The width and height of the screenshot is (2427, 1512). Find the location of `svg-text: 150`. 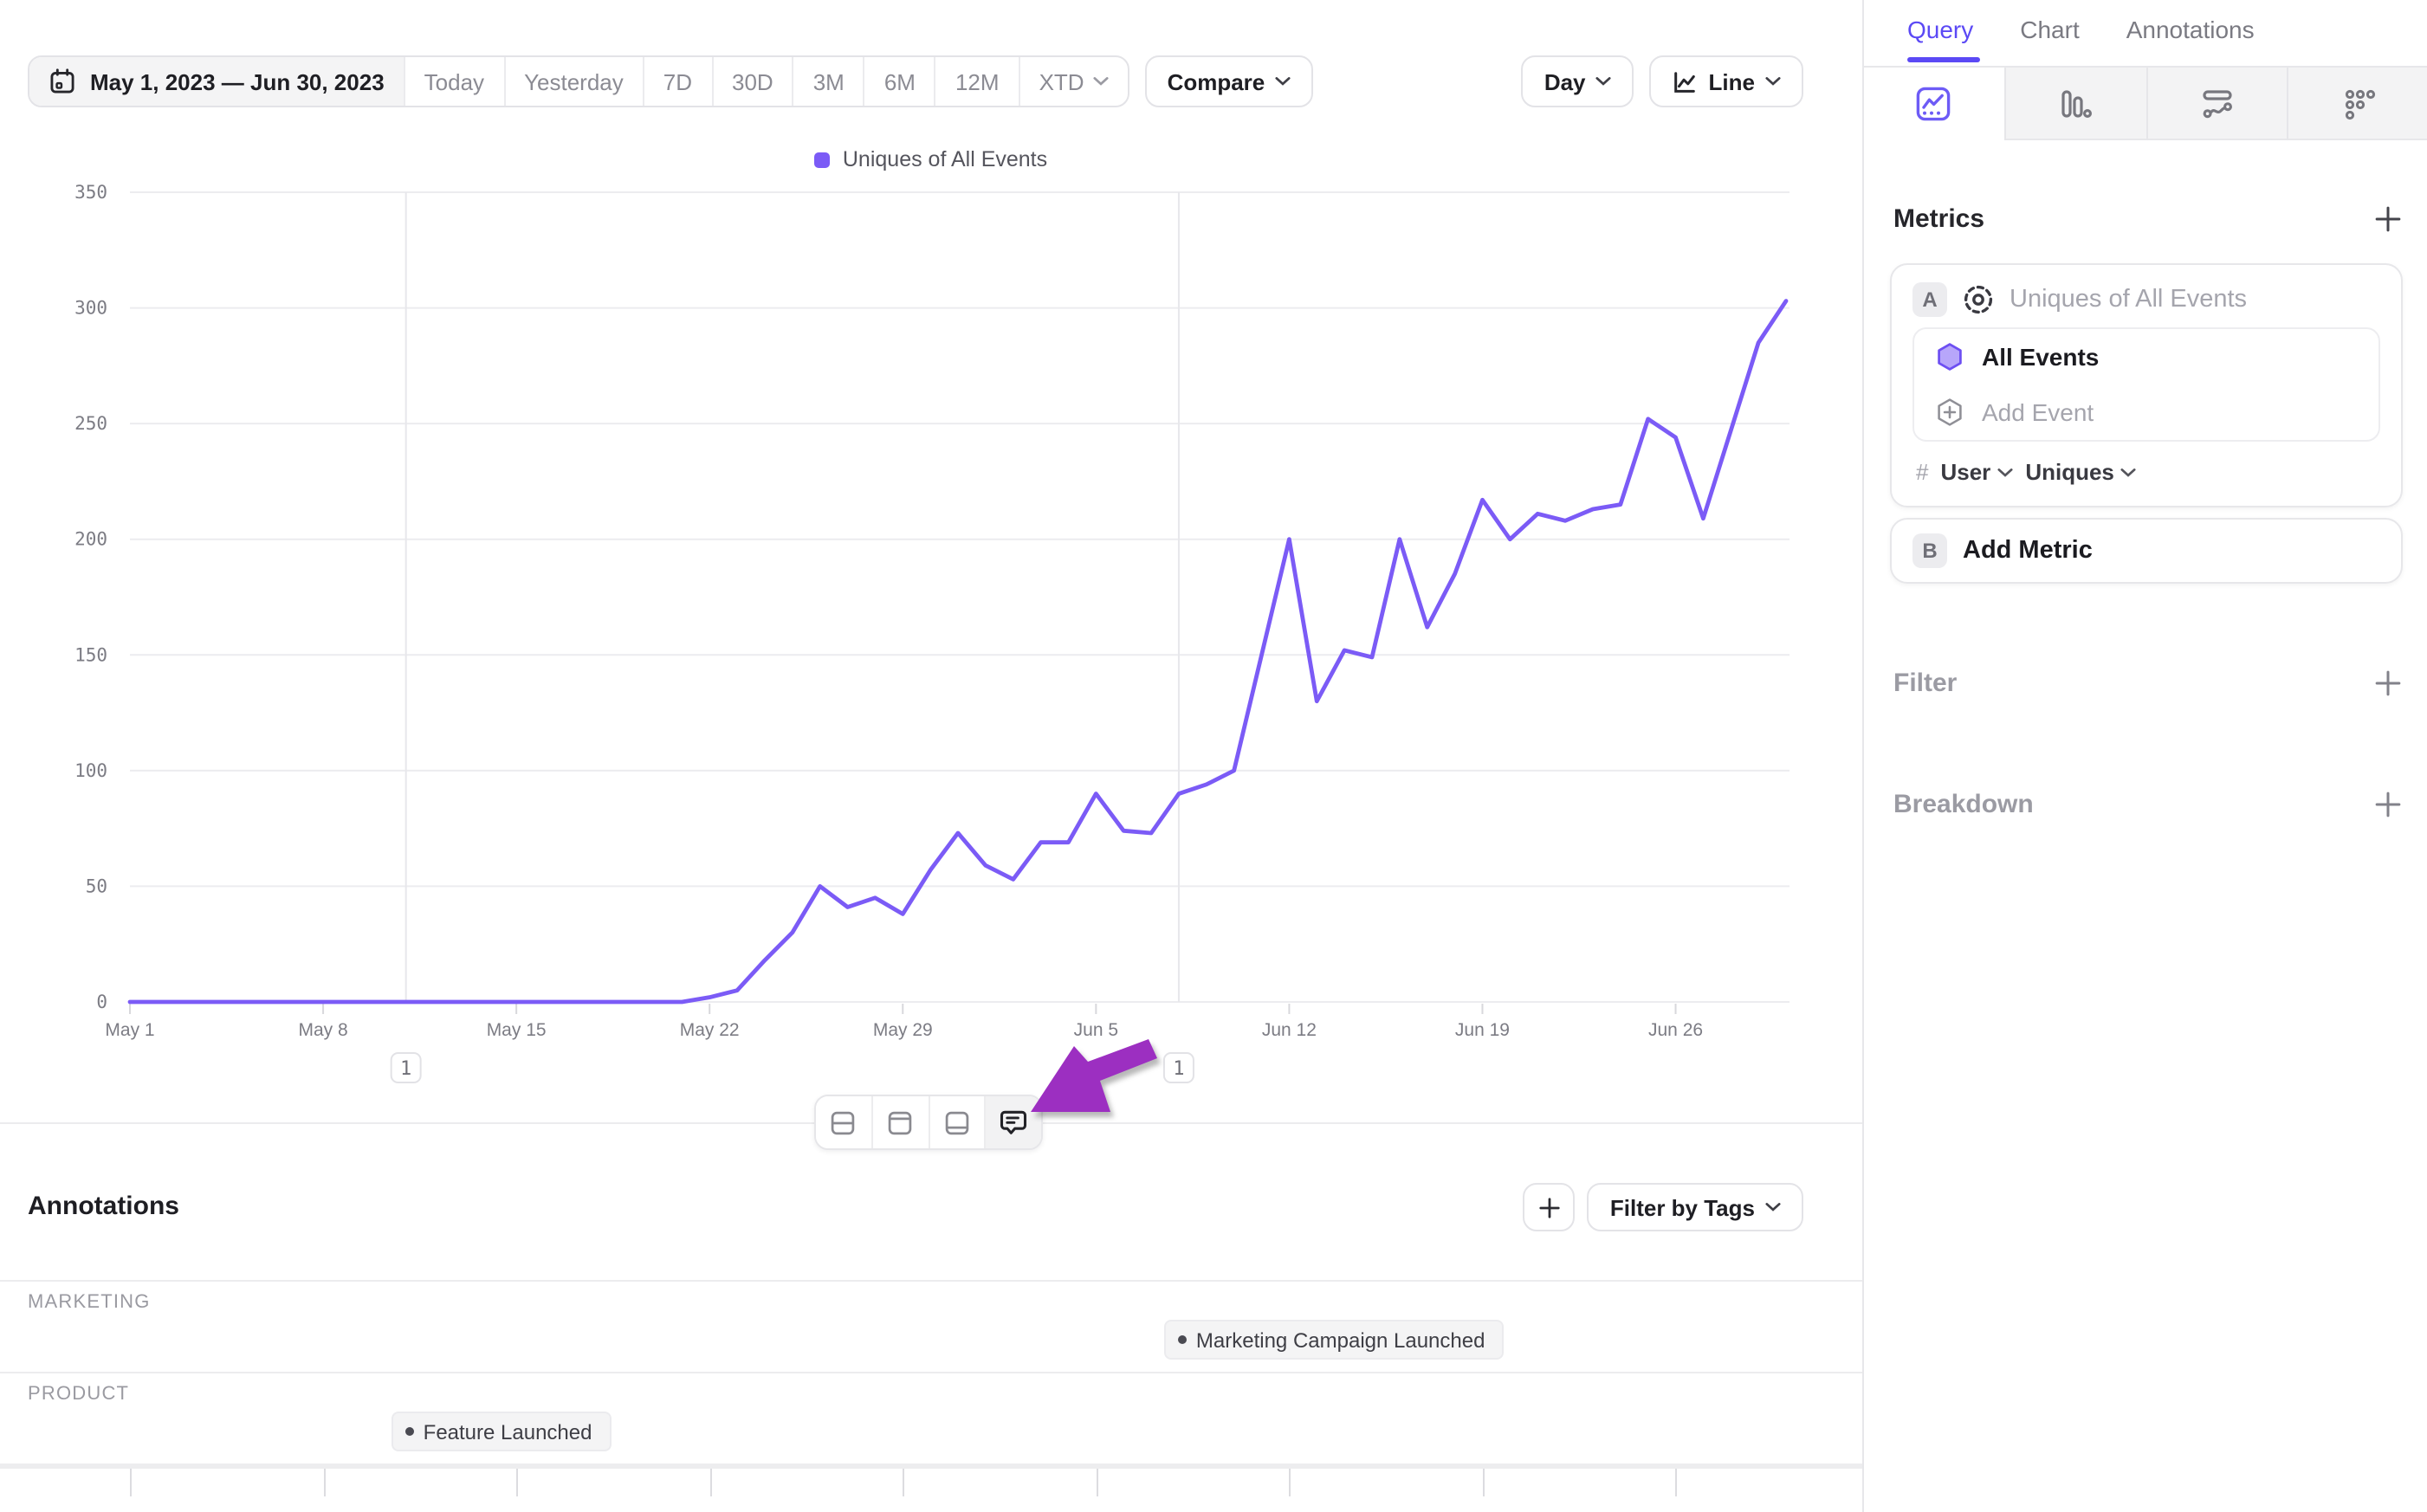

svg-text: 150 is located at coordinates (90, 654).